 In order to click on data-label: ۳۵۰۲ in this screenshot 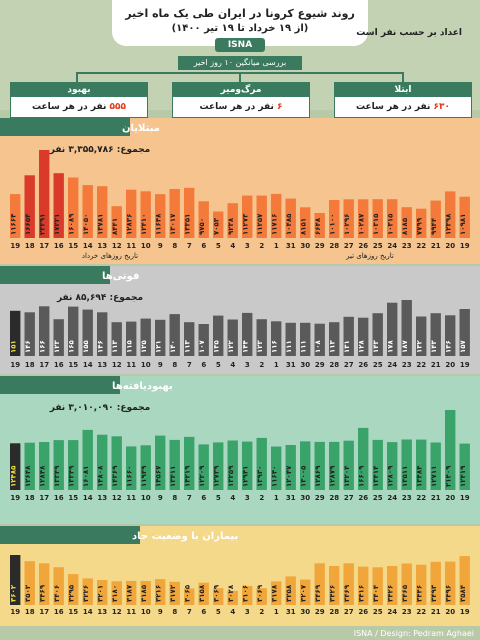, I will do `click(28, 593)`.